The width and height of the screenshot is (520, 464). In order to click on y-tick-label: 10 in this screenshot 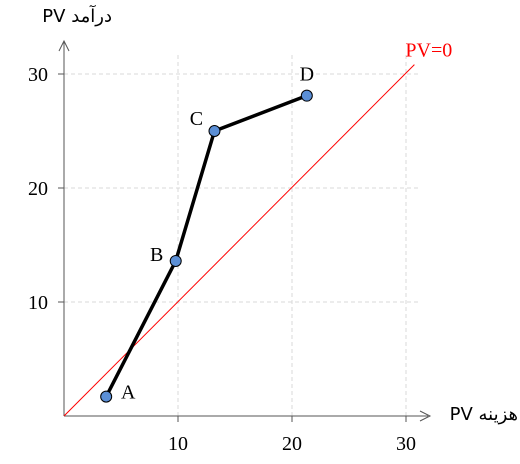, I will do `click(38, 303)`.